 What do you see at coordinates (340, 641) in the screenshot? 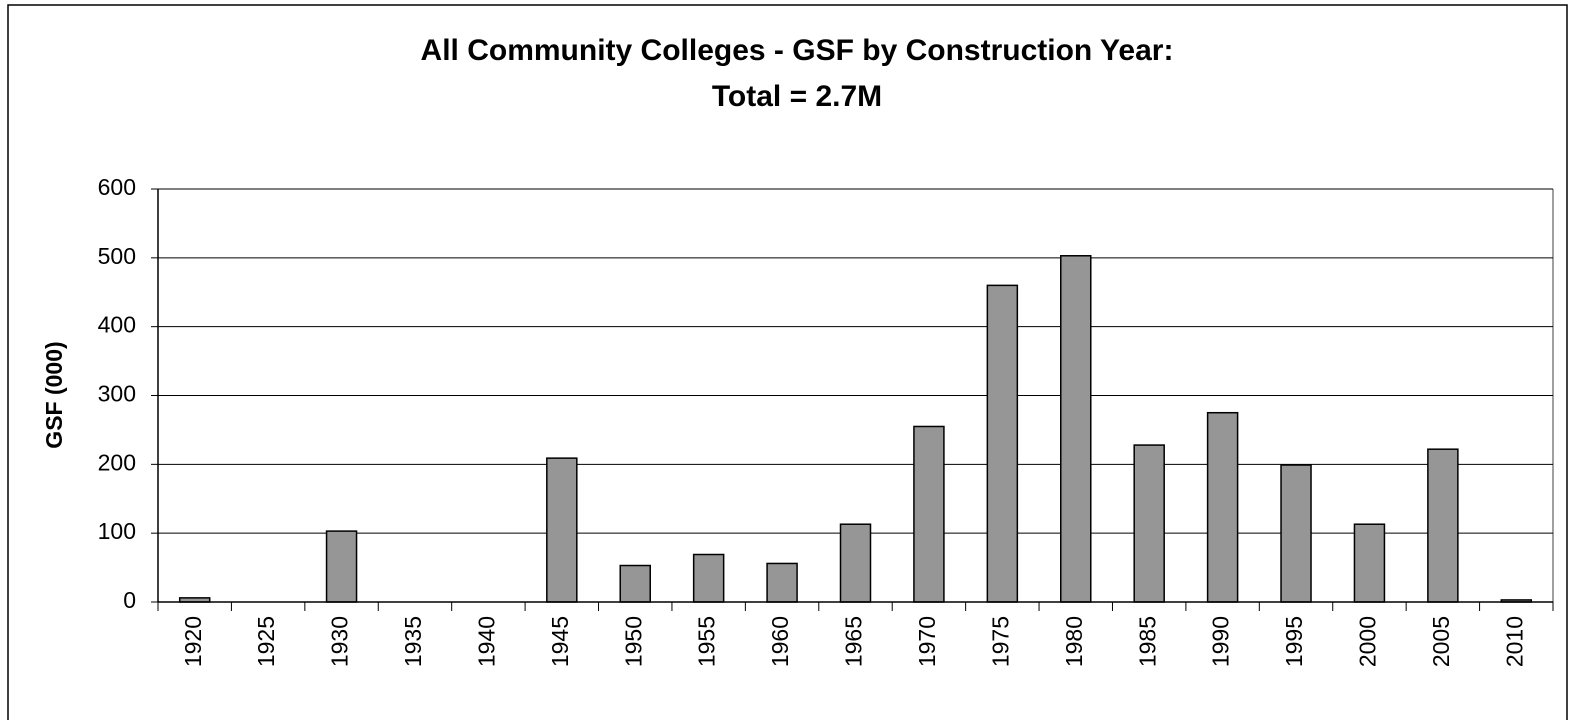
I see `x-tick-label: 1930` at bounding box center [340, 641].